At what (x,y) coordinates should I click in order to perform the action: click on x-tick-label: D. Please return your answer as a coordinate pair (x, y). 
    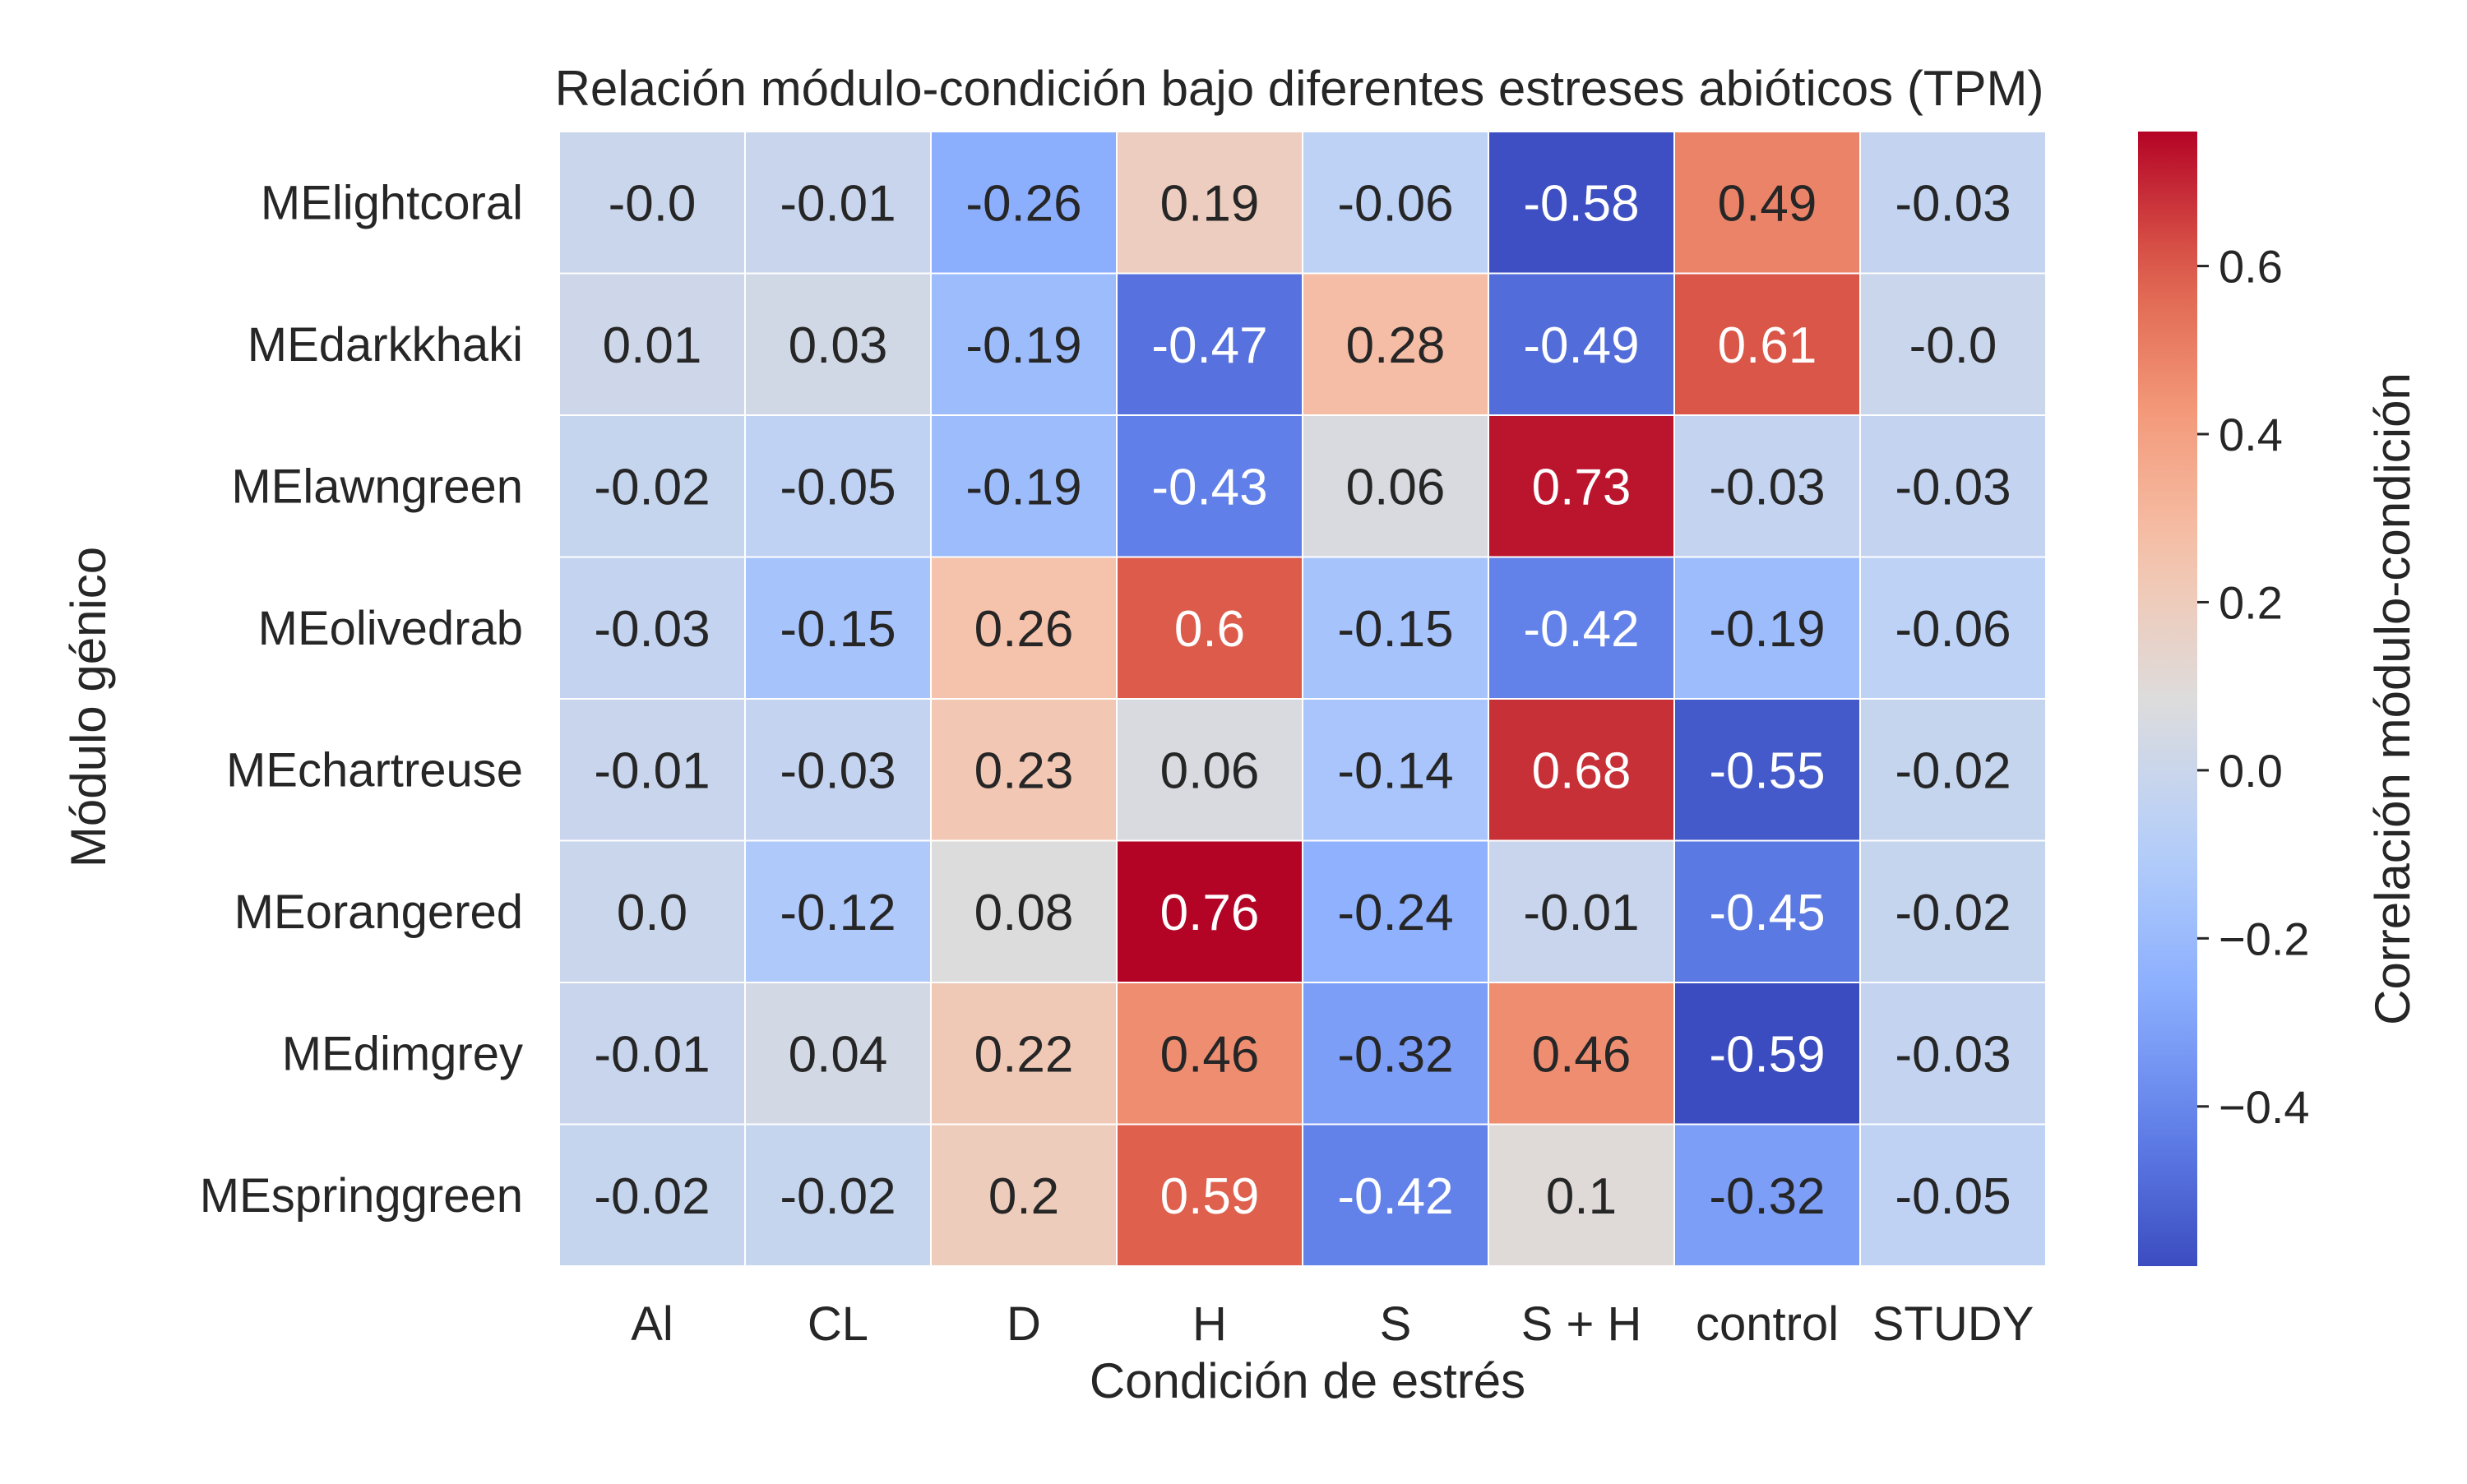
    Looking at the image, I should click on (1024, 1324).